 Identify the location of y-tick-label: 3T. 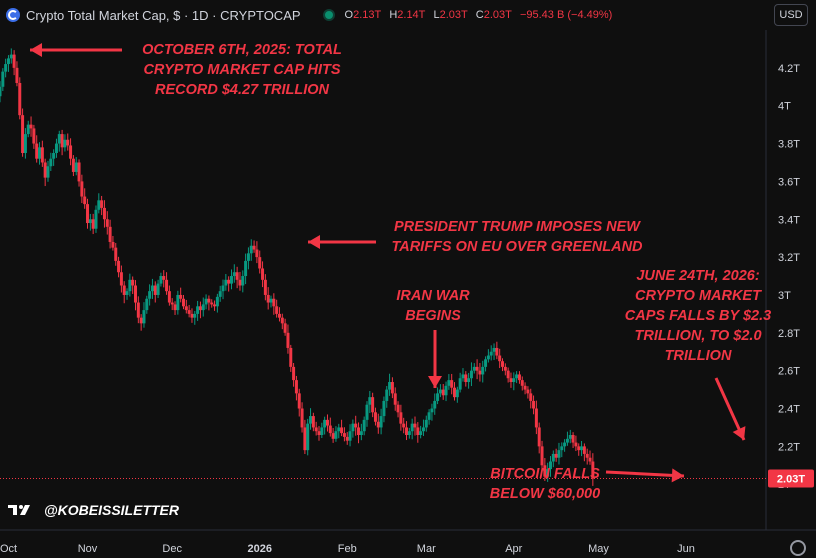
(784, 296).